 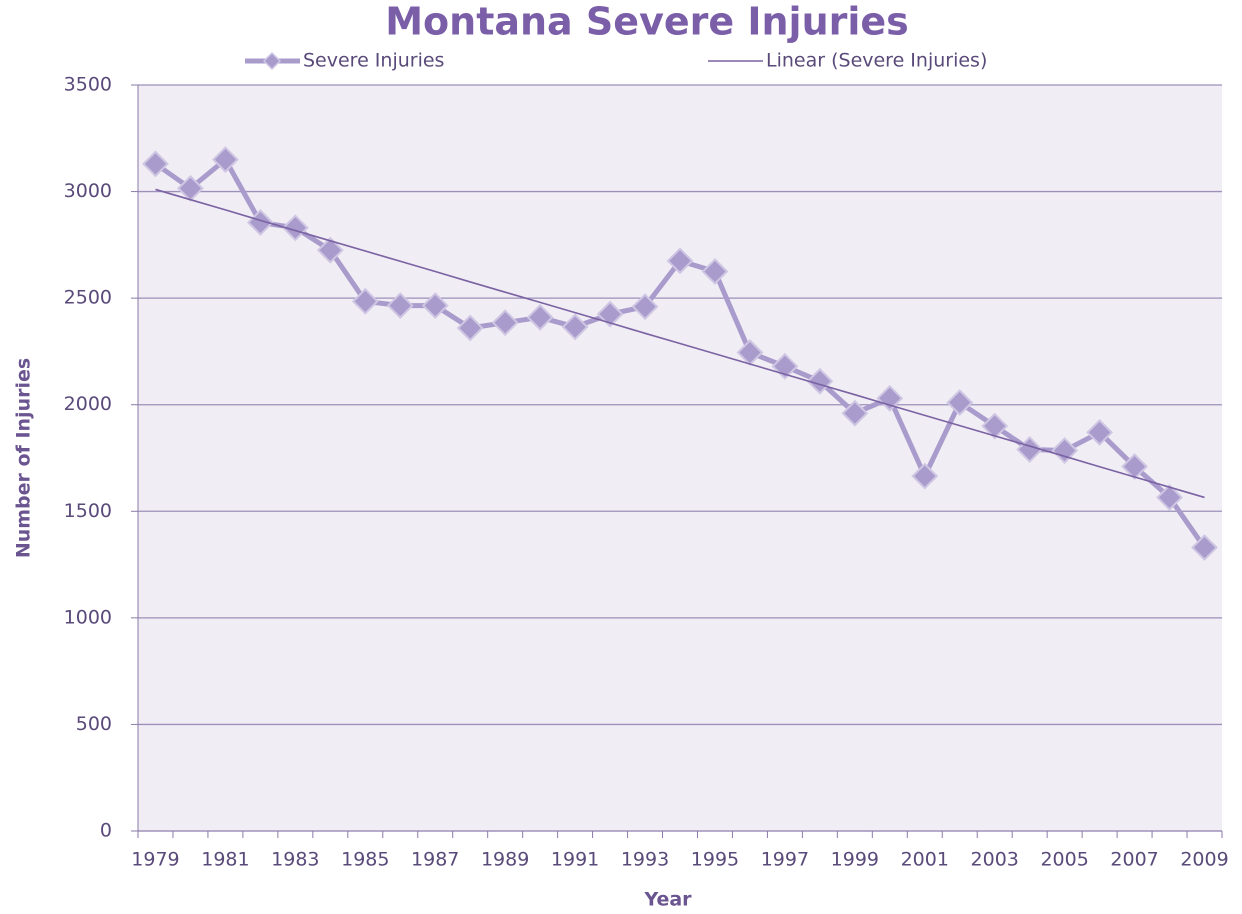 I want to click on x-tick-label: 2007, so click(x=1134, y=860).